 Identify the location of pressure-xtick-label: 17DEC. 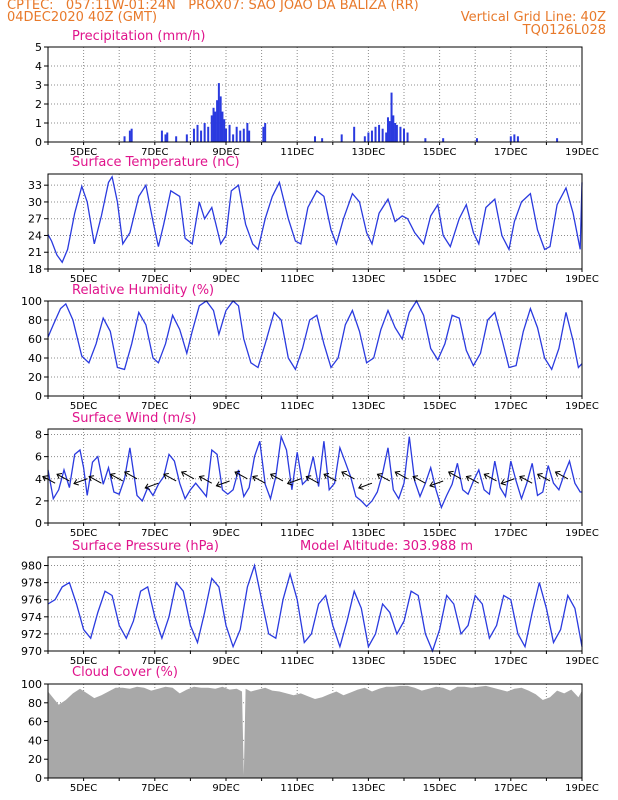
(511, 661).